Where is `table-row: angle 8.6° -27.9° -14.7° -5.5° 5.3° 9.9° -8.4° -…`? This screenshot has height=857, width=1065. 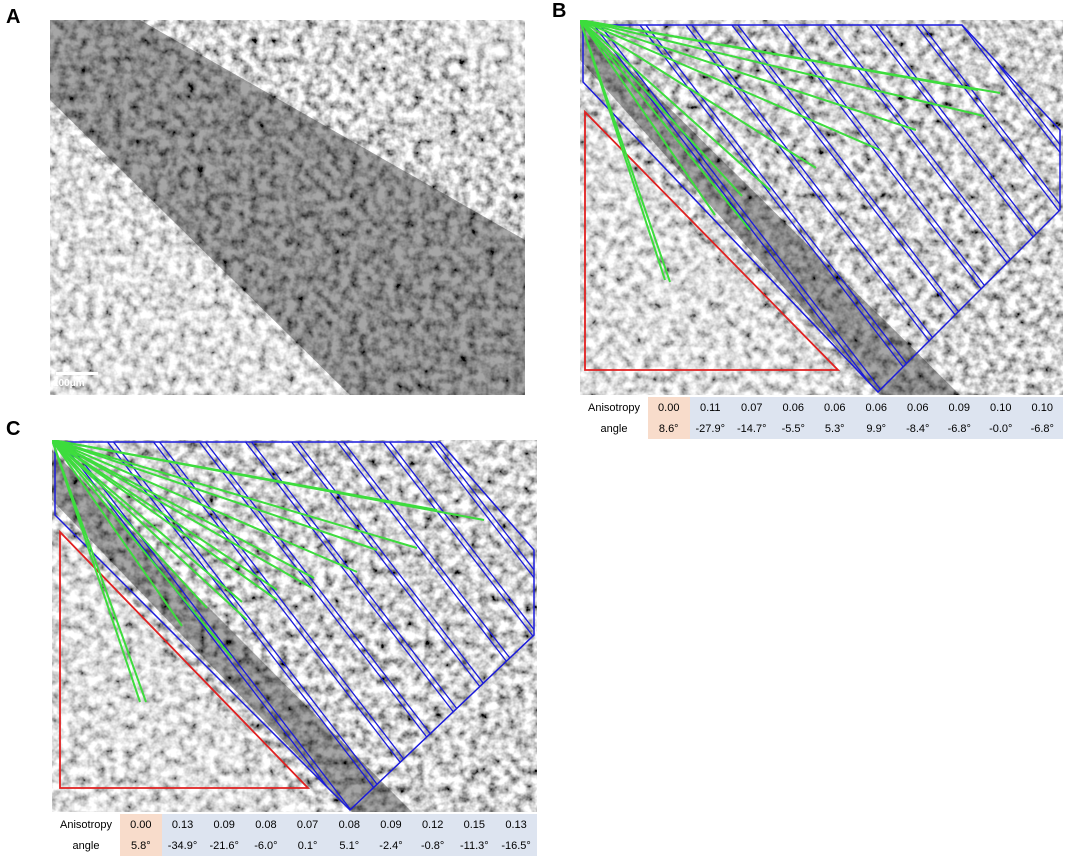 table-row: angle 8.6° -27.9° -14.7° -5.5° 5.3° 9.9° -8.4° -… is located at coordinates (821, 428).